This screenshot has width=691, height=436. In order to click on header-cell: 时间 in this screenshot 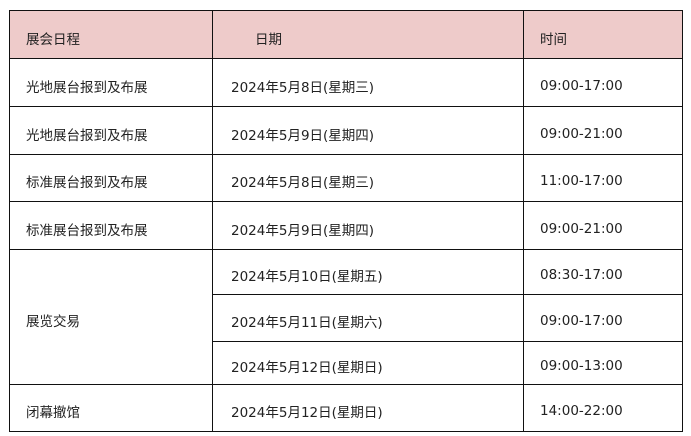, I will do `click(603, 34)`.